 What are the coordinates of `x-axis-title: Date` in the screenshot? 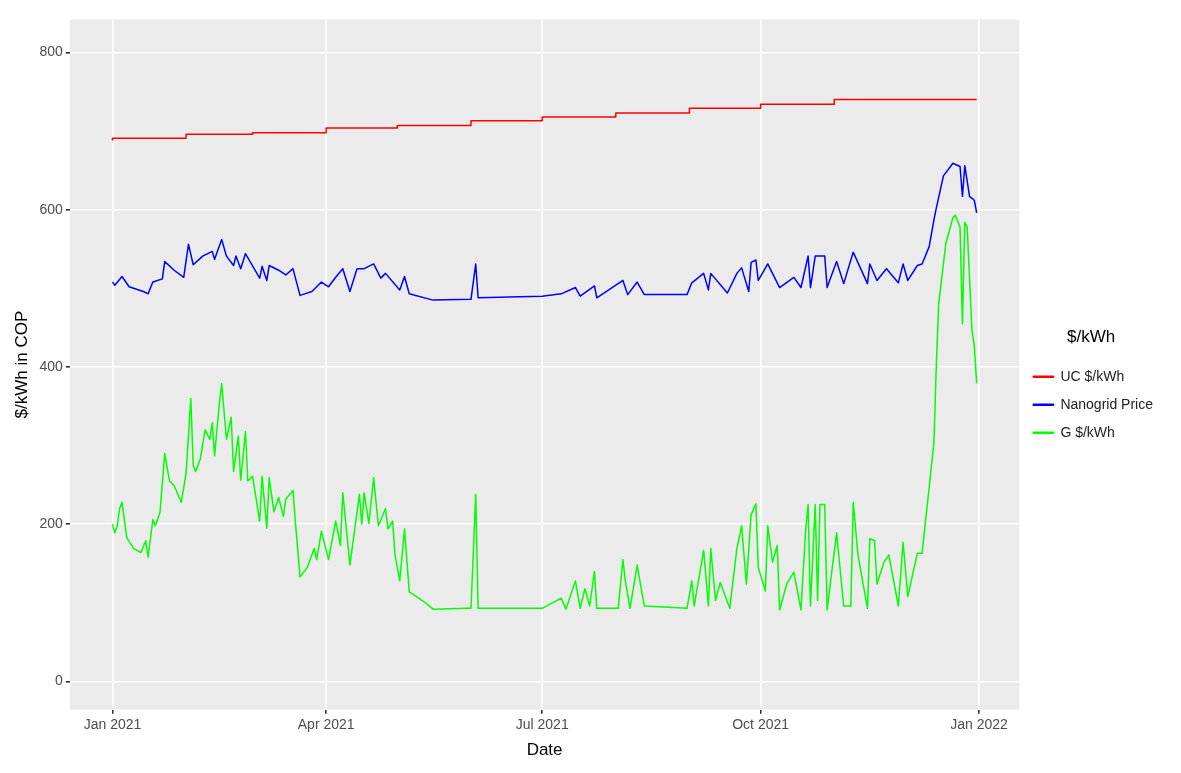 It's located at (544, 750).